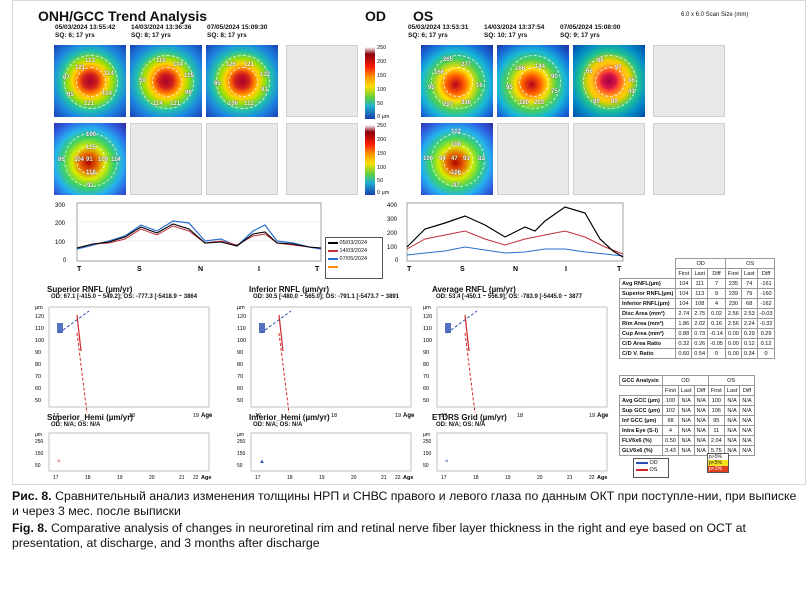 The width and height of the screenshot is (812, 593). I want to click on svg-text: 80, so click(38, 365).